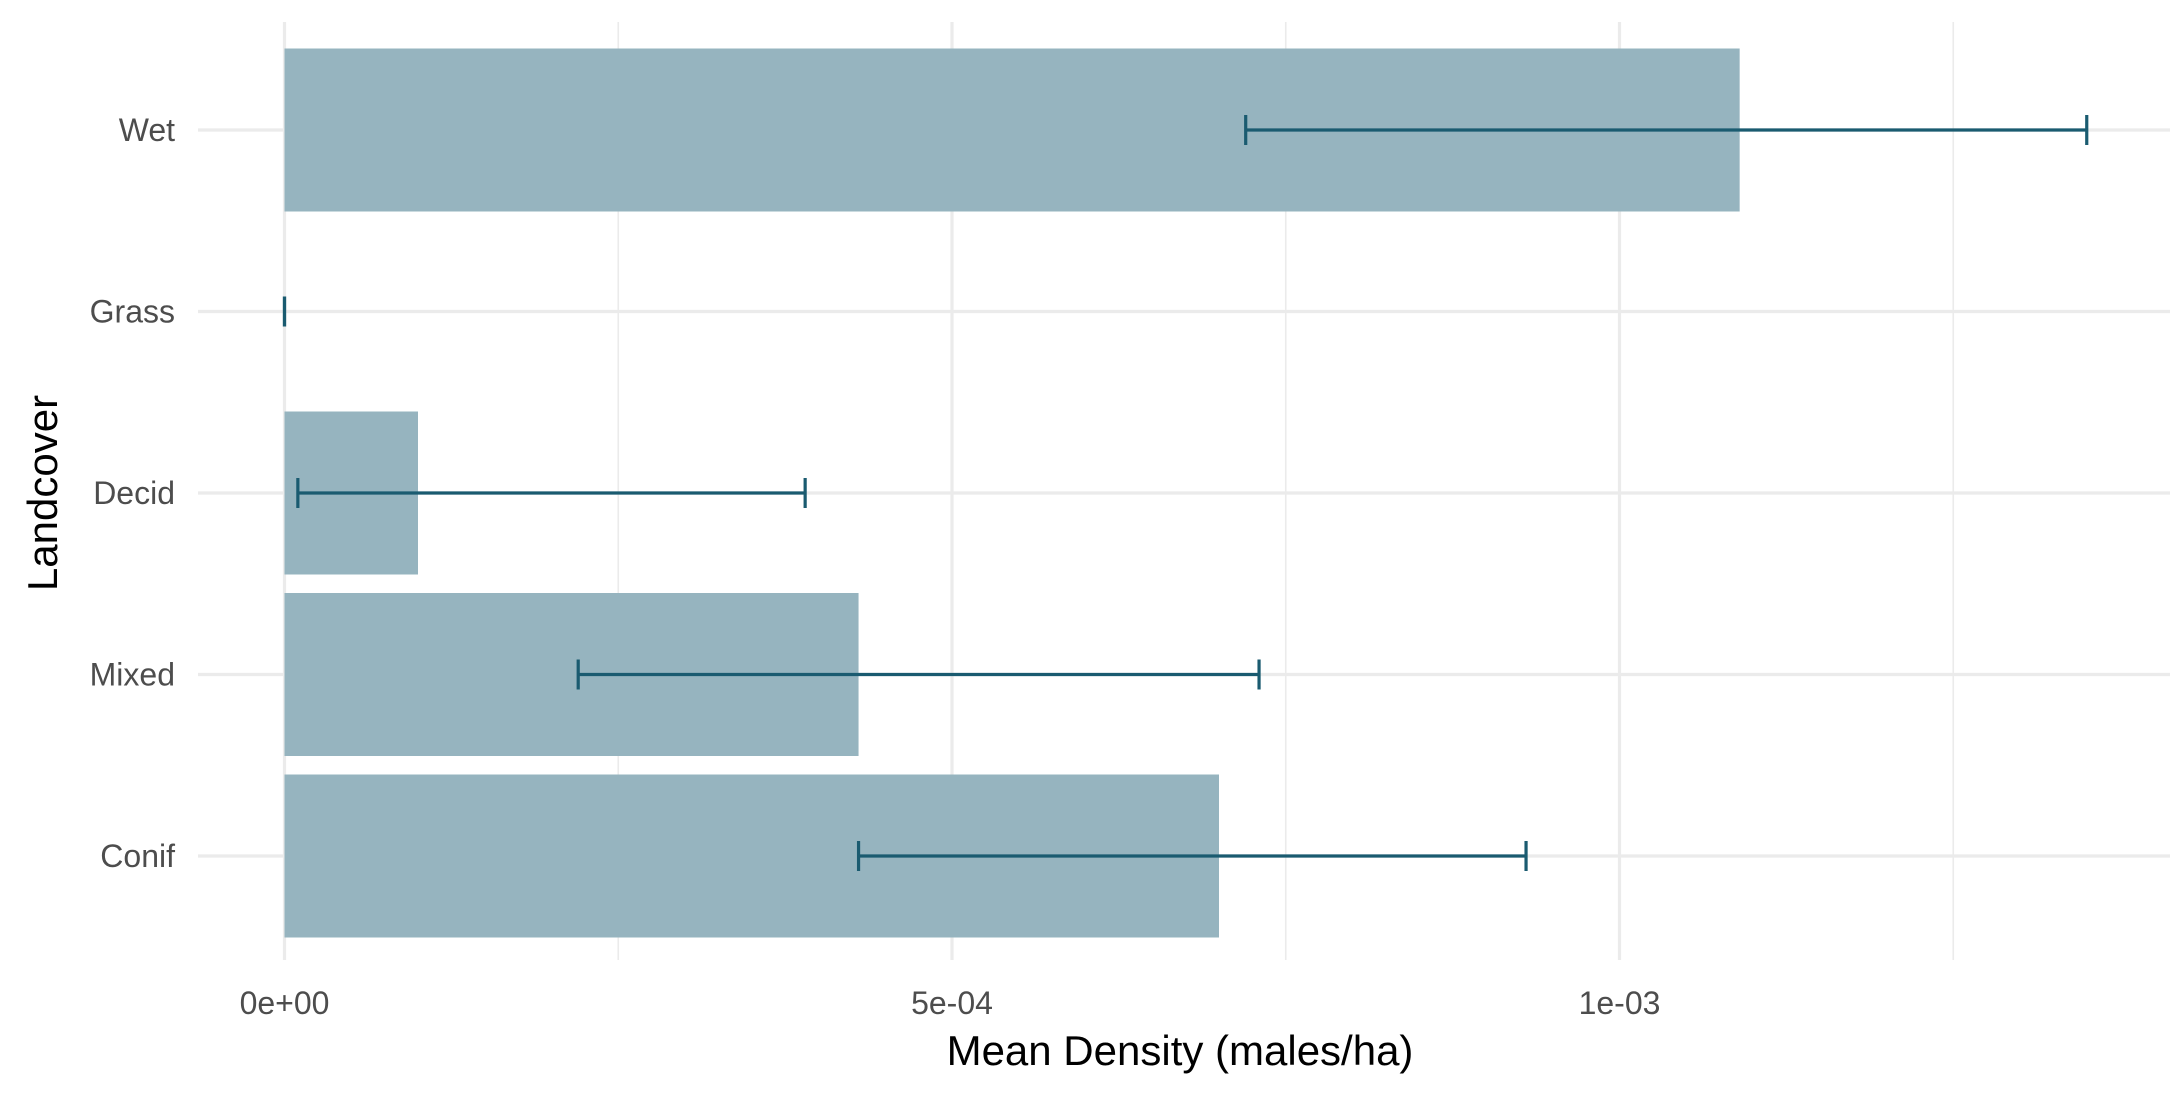 Image resolution: width=2184 pixels, height=1096 pixels. I want to click on x-tick-label: 1e-03, so click(1620, 1003).